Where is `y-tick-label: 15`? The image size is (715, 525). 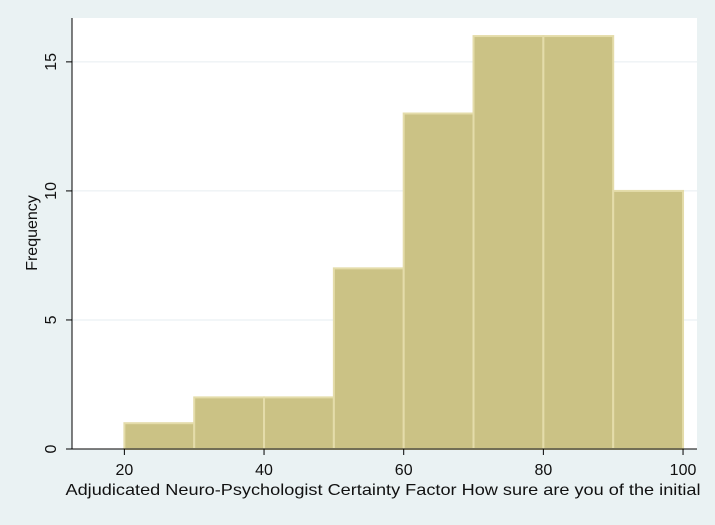 y-tick-label: 15 is located at coordinates (51, 62).